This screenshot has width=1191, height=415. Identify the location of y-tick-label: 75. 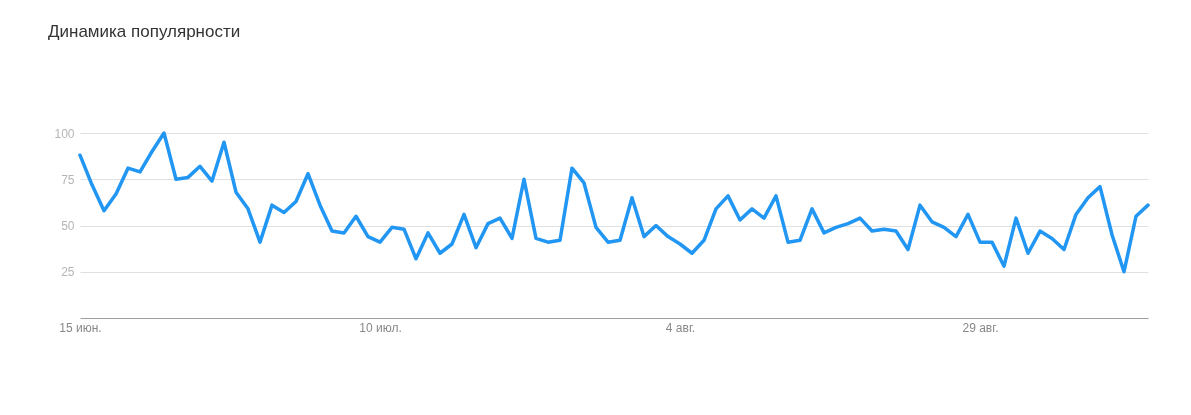
(68, 179).